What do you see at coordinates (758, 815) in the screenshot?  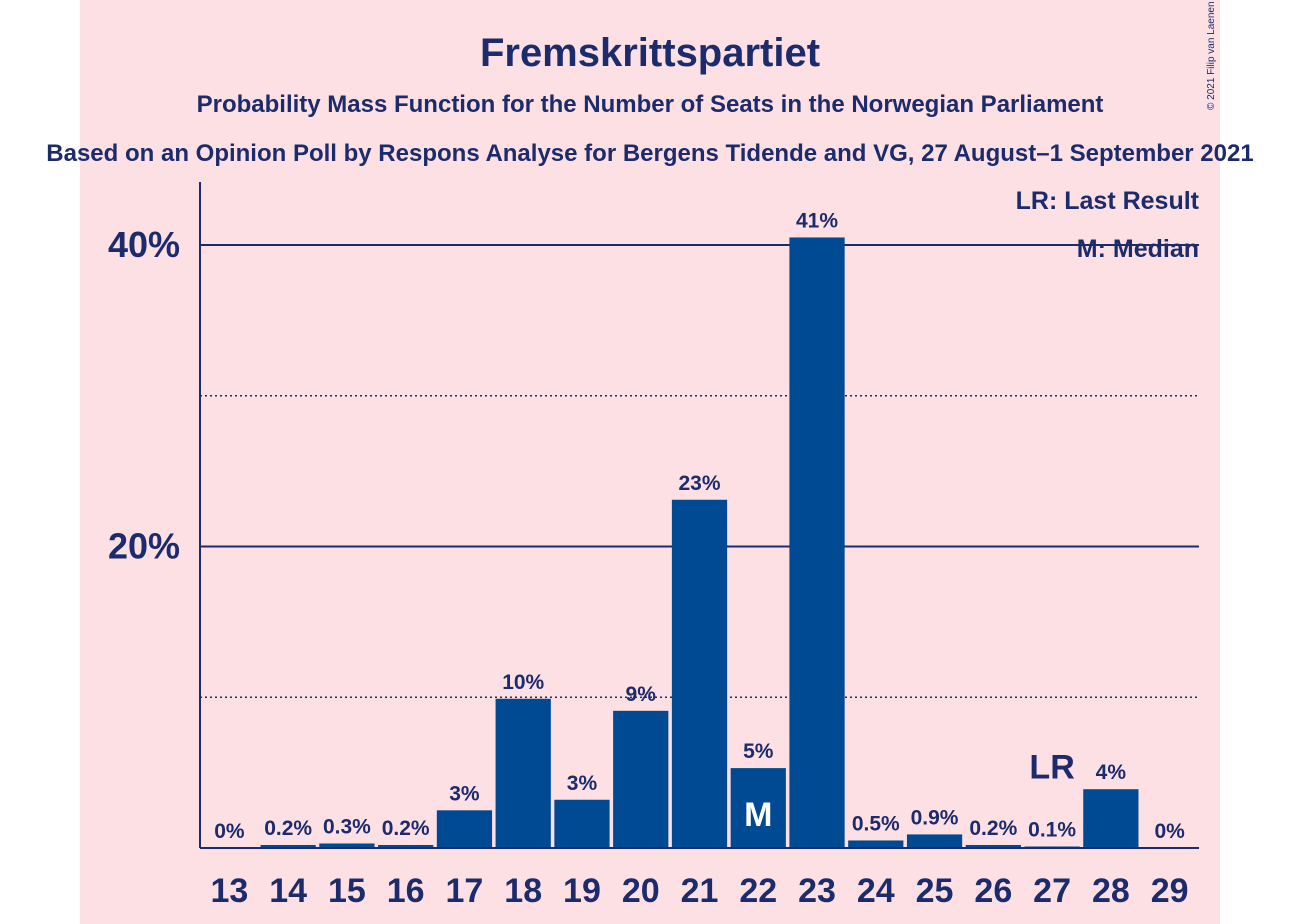 I see `median-marker: M` at bounding box center [758, 815].